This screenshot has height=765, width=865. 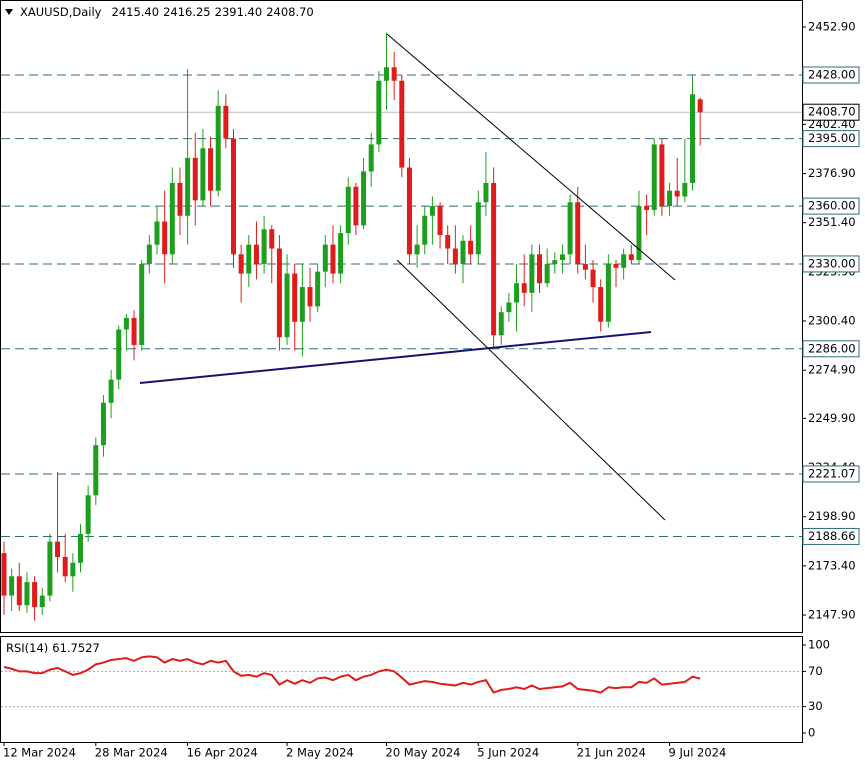 What do you see at coordinates (395, 357) in the screenshot?
I see `support-line` at bounding box center [395, 357].